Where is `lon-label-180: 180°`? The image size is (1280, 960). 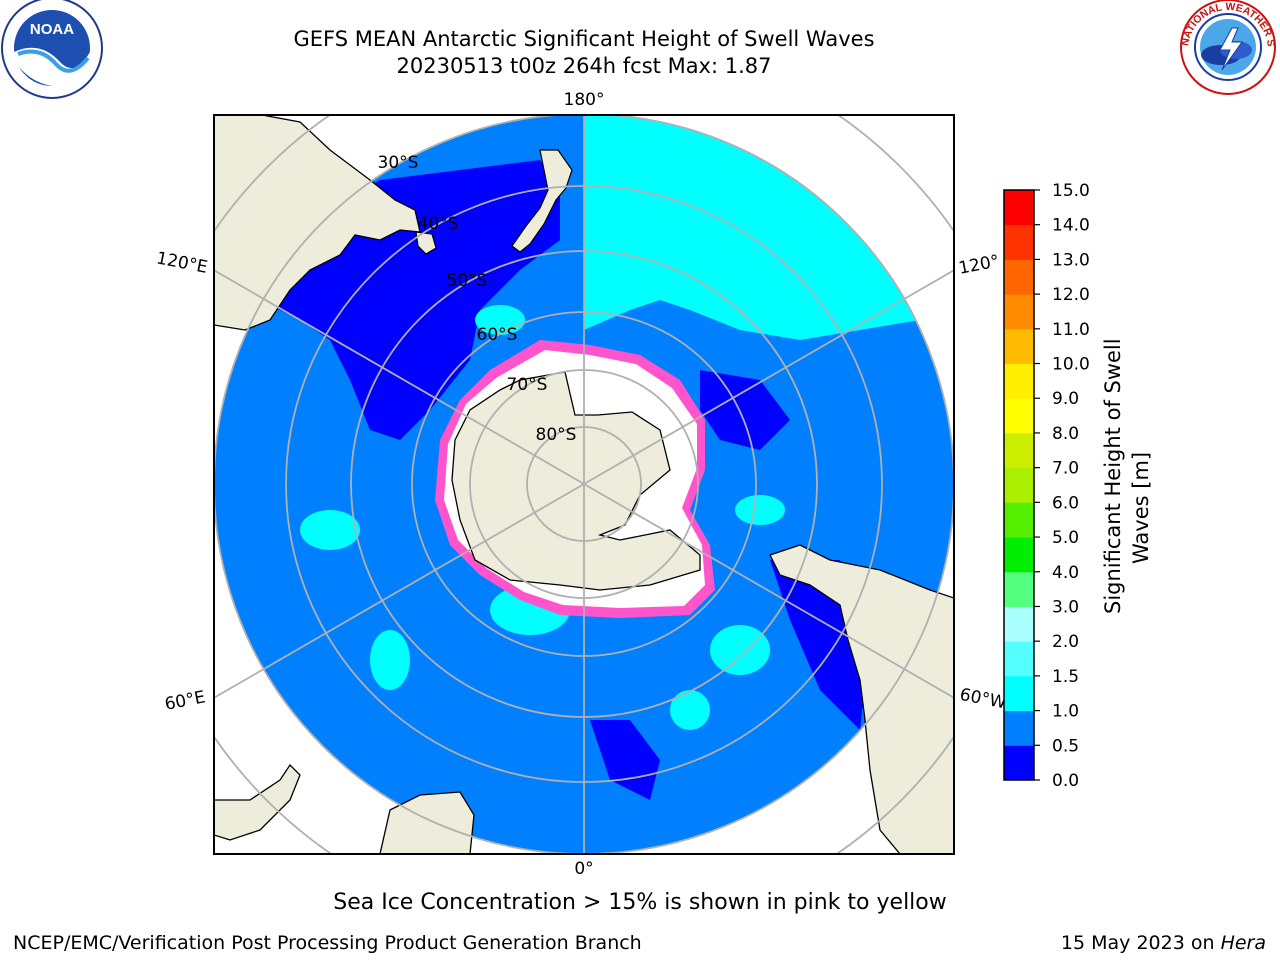 lon-label-180: 180° is located at coordinates (584, 100).